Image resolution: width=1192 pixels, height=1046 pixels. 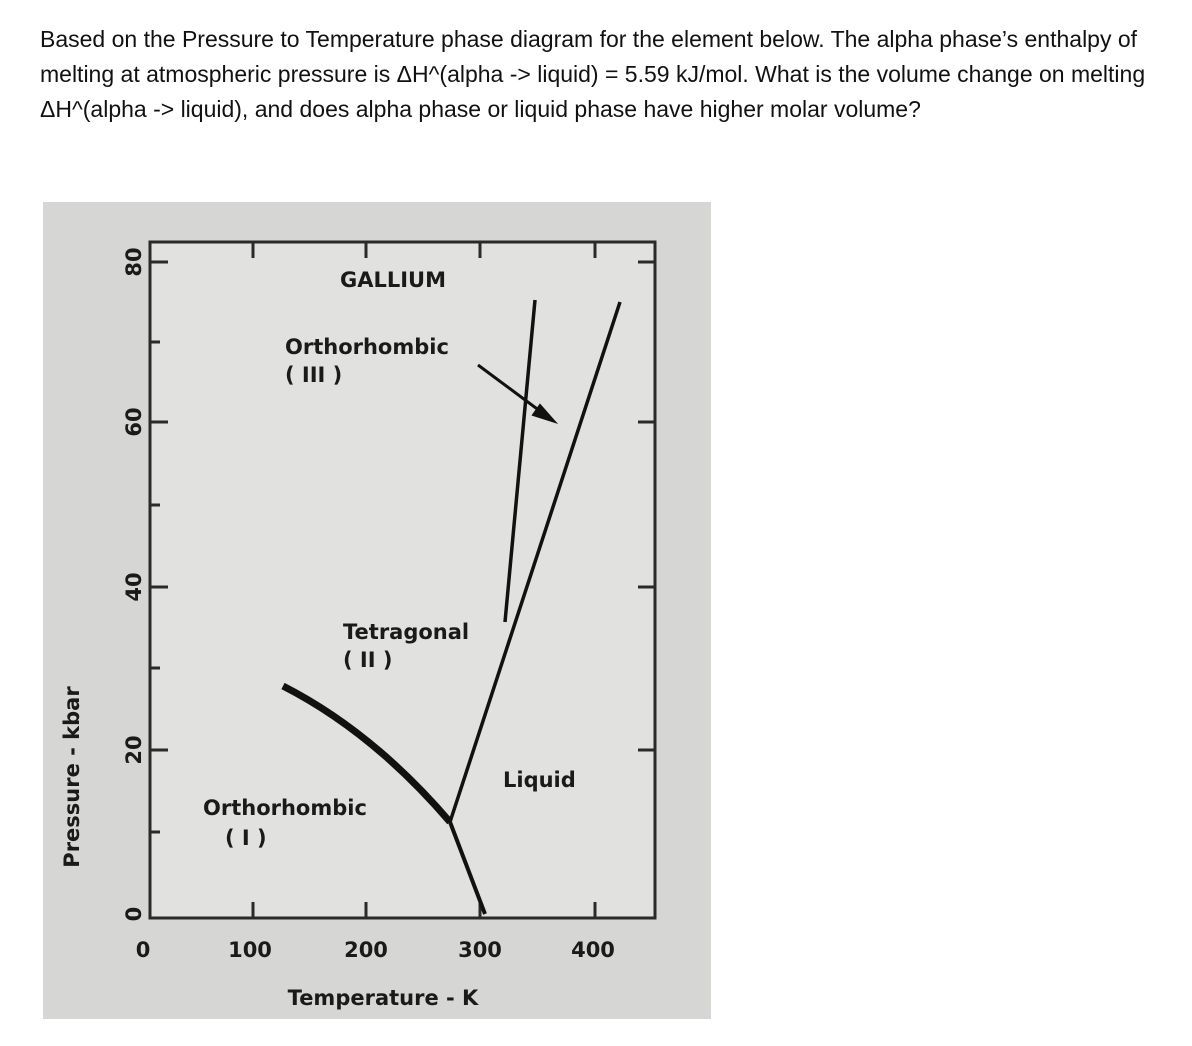 I want to click on y-tick-label: 60, so click(x=134, y=421).